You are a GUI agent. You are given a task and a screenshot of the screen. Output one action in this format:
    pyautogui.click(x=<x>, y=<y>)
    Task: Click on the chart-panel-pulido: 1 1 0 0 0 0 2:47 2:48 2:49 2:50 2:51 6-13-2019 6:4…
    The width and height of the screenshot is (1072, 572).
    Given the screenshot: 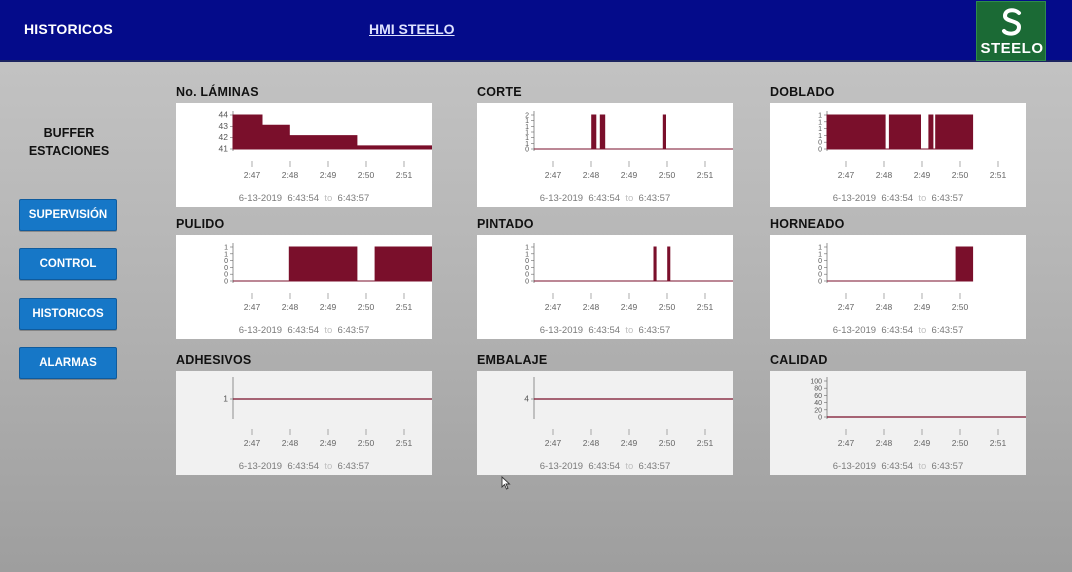 What is the action you would take?
    pyautogui.click(x=304, y=287)
    